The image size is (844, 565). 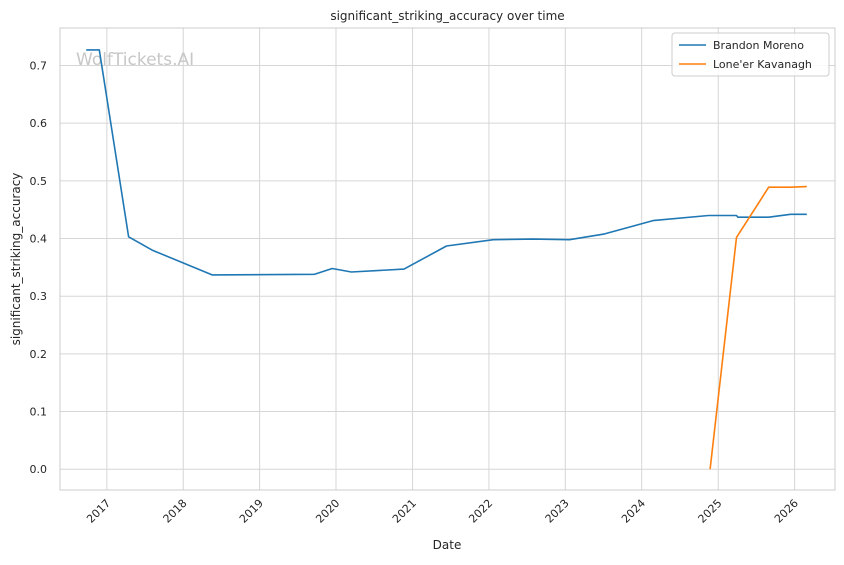 What do you see at coordinates (175, 511) in the screenshot?
I see `x-tick-label: 2018` at bounding box center [175, 511].